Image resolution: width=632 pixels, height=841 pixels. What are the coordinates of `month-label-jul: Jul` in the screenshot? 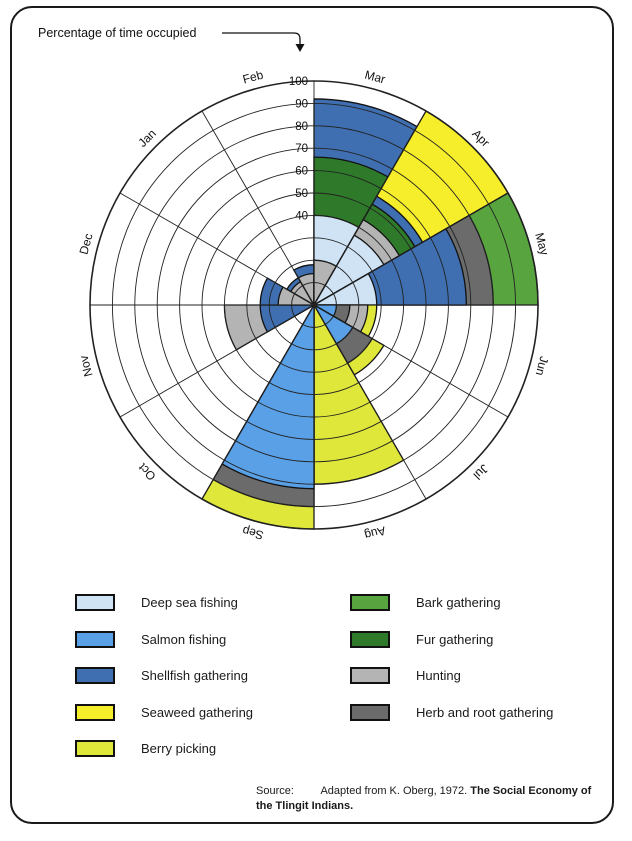 It's located at (481, 472).